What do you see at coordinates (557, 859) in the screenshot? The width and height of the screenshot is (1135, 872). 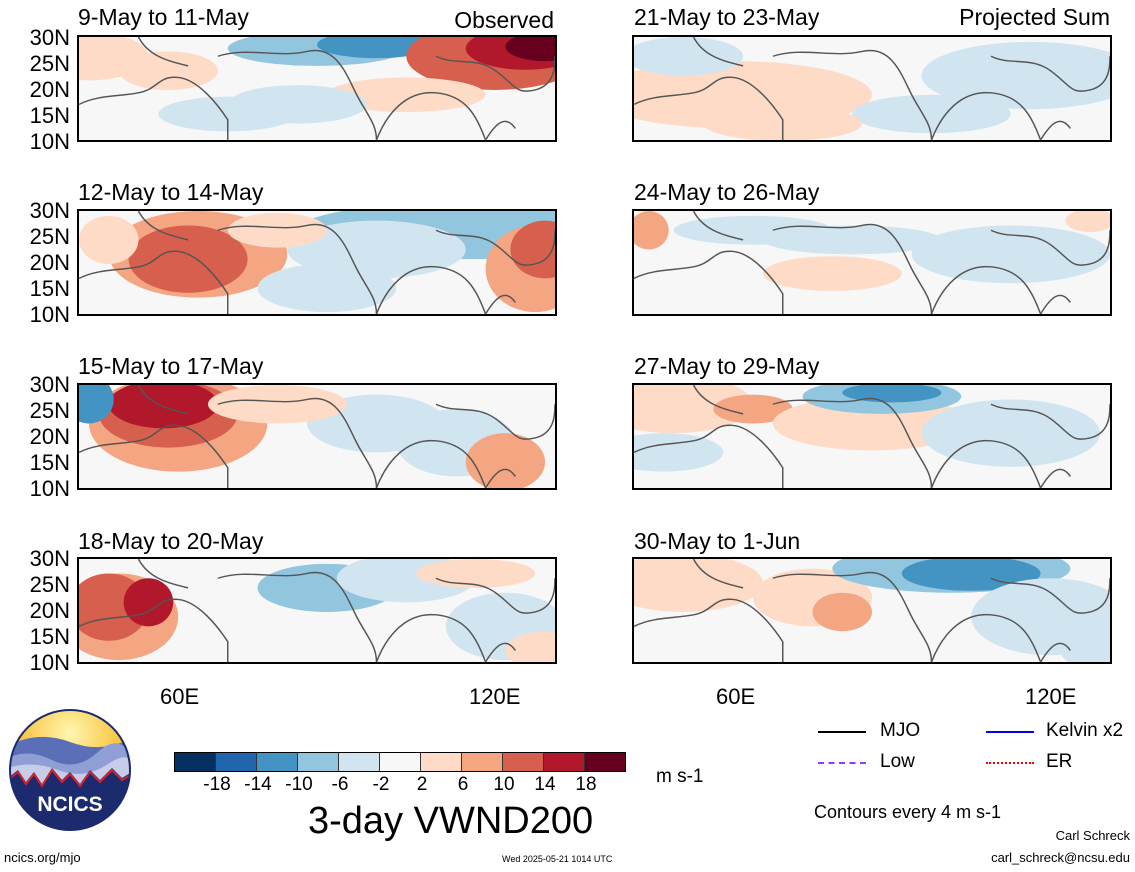 I see `footer-timestamp: Wed 2025-05-21 1014 UTC` at bounding box center [557, 859].